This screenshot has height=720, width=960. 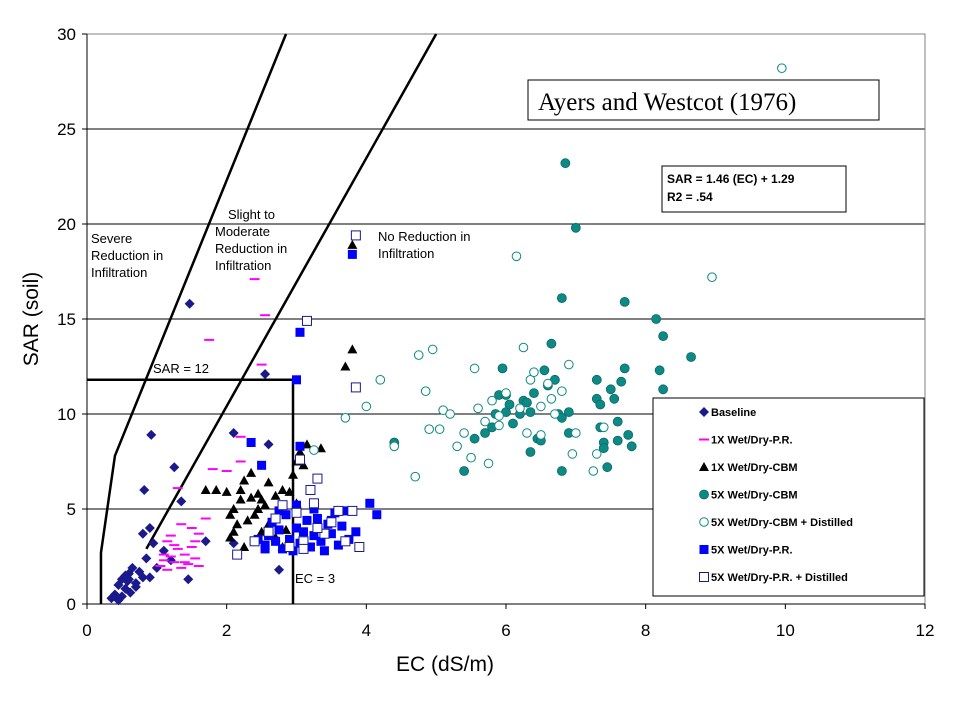 What do you see at coordinates (66, 414) in the screenshot?
I see `y-tick-label: 10` at bounding box center [66, 414].